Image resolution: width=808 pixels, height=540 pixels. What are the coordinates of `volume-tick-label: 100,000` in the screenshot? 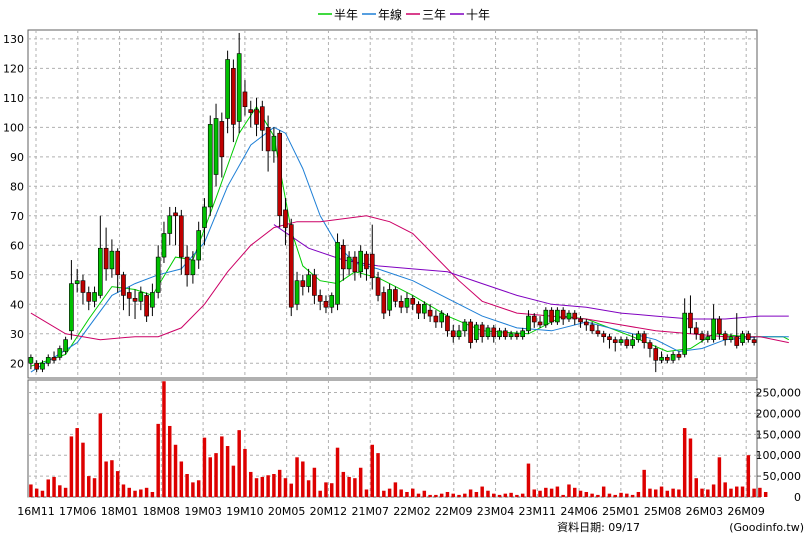 It's located at (779, 455).